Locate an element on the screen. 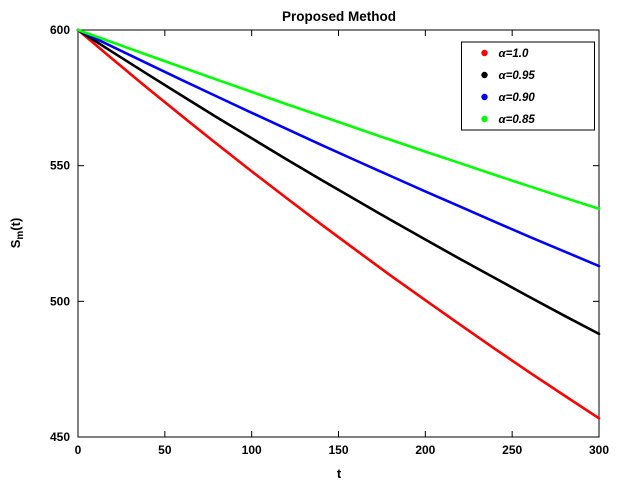  y-tick-label: 500 is located at coordinates (60, 301).